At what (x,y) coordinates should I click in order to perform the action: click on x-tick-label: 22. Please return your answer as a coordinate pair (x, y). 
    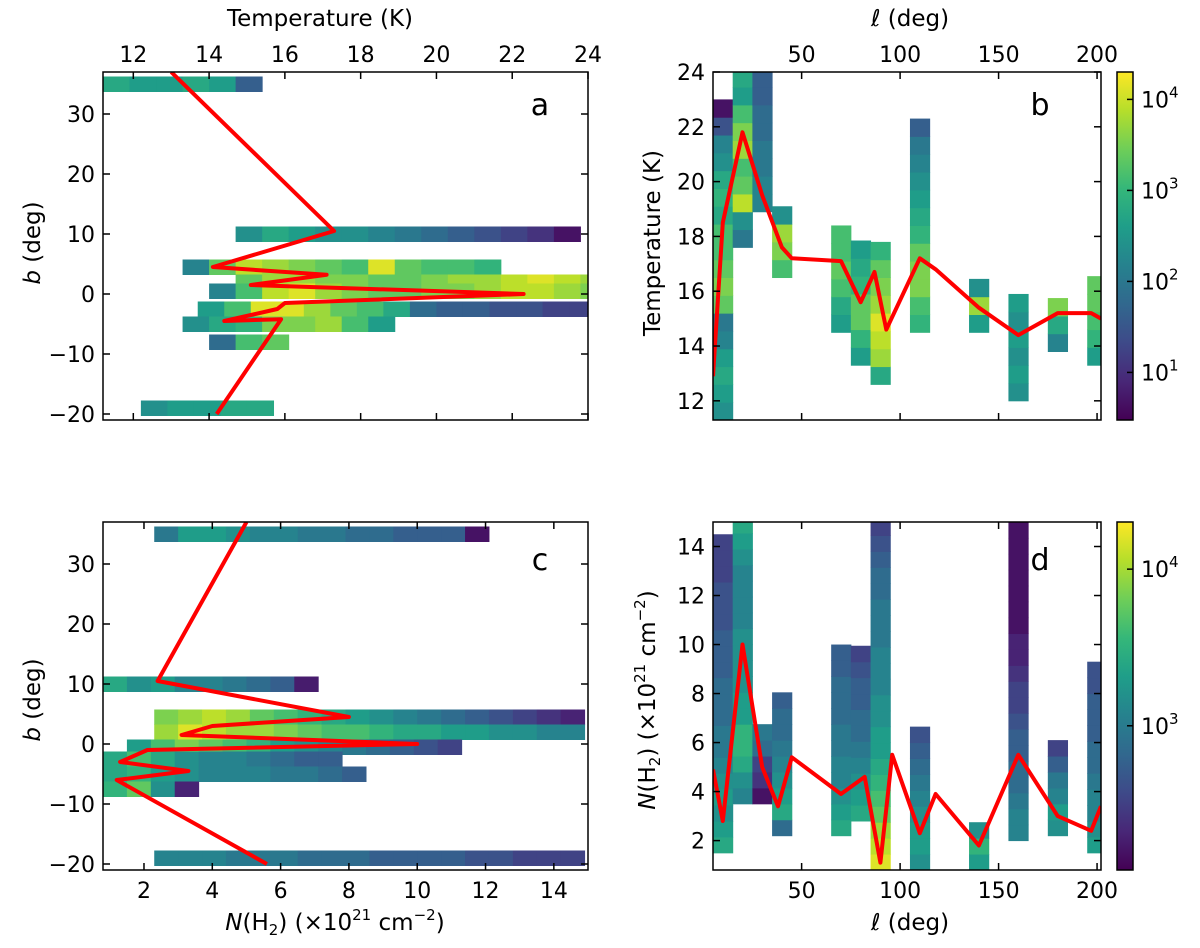
    Looking at the image, I should click on (512, 55).